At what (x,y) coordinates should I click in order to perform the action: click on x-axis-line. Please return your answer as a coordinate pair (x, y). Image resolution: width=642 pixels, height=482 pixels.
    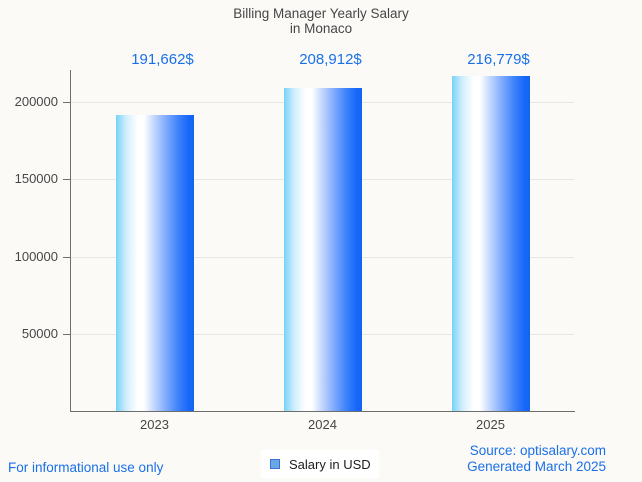
    Looking at the image, I should click on (322, 411).